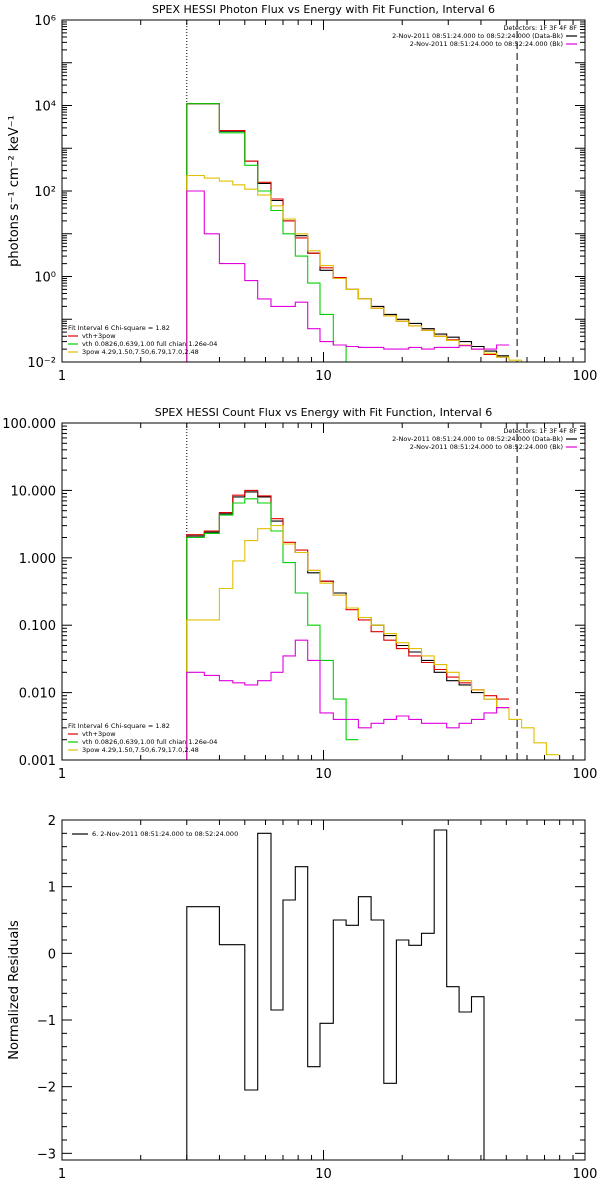 This screenshot has height=1204, width=600. Describe the element at coordinates (46, 1154) in the screenshot. I see `y-tick-label: −3` at that location.